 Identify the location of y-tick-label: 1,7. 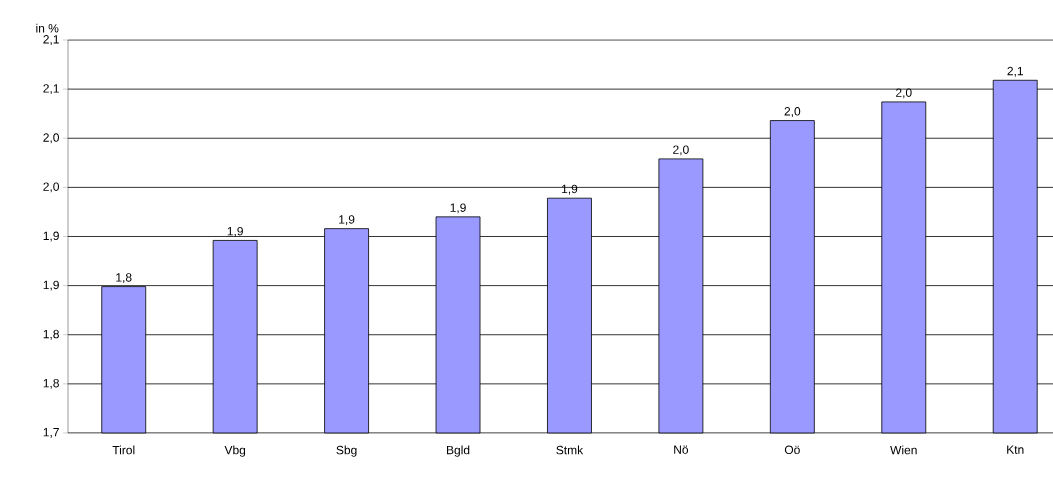
(51, 433).